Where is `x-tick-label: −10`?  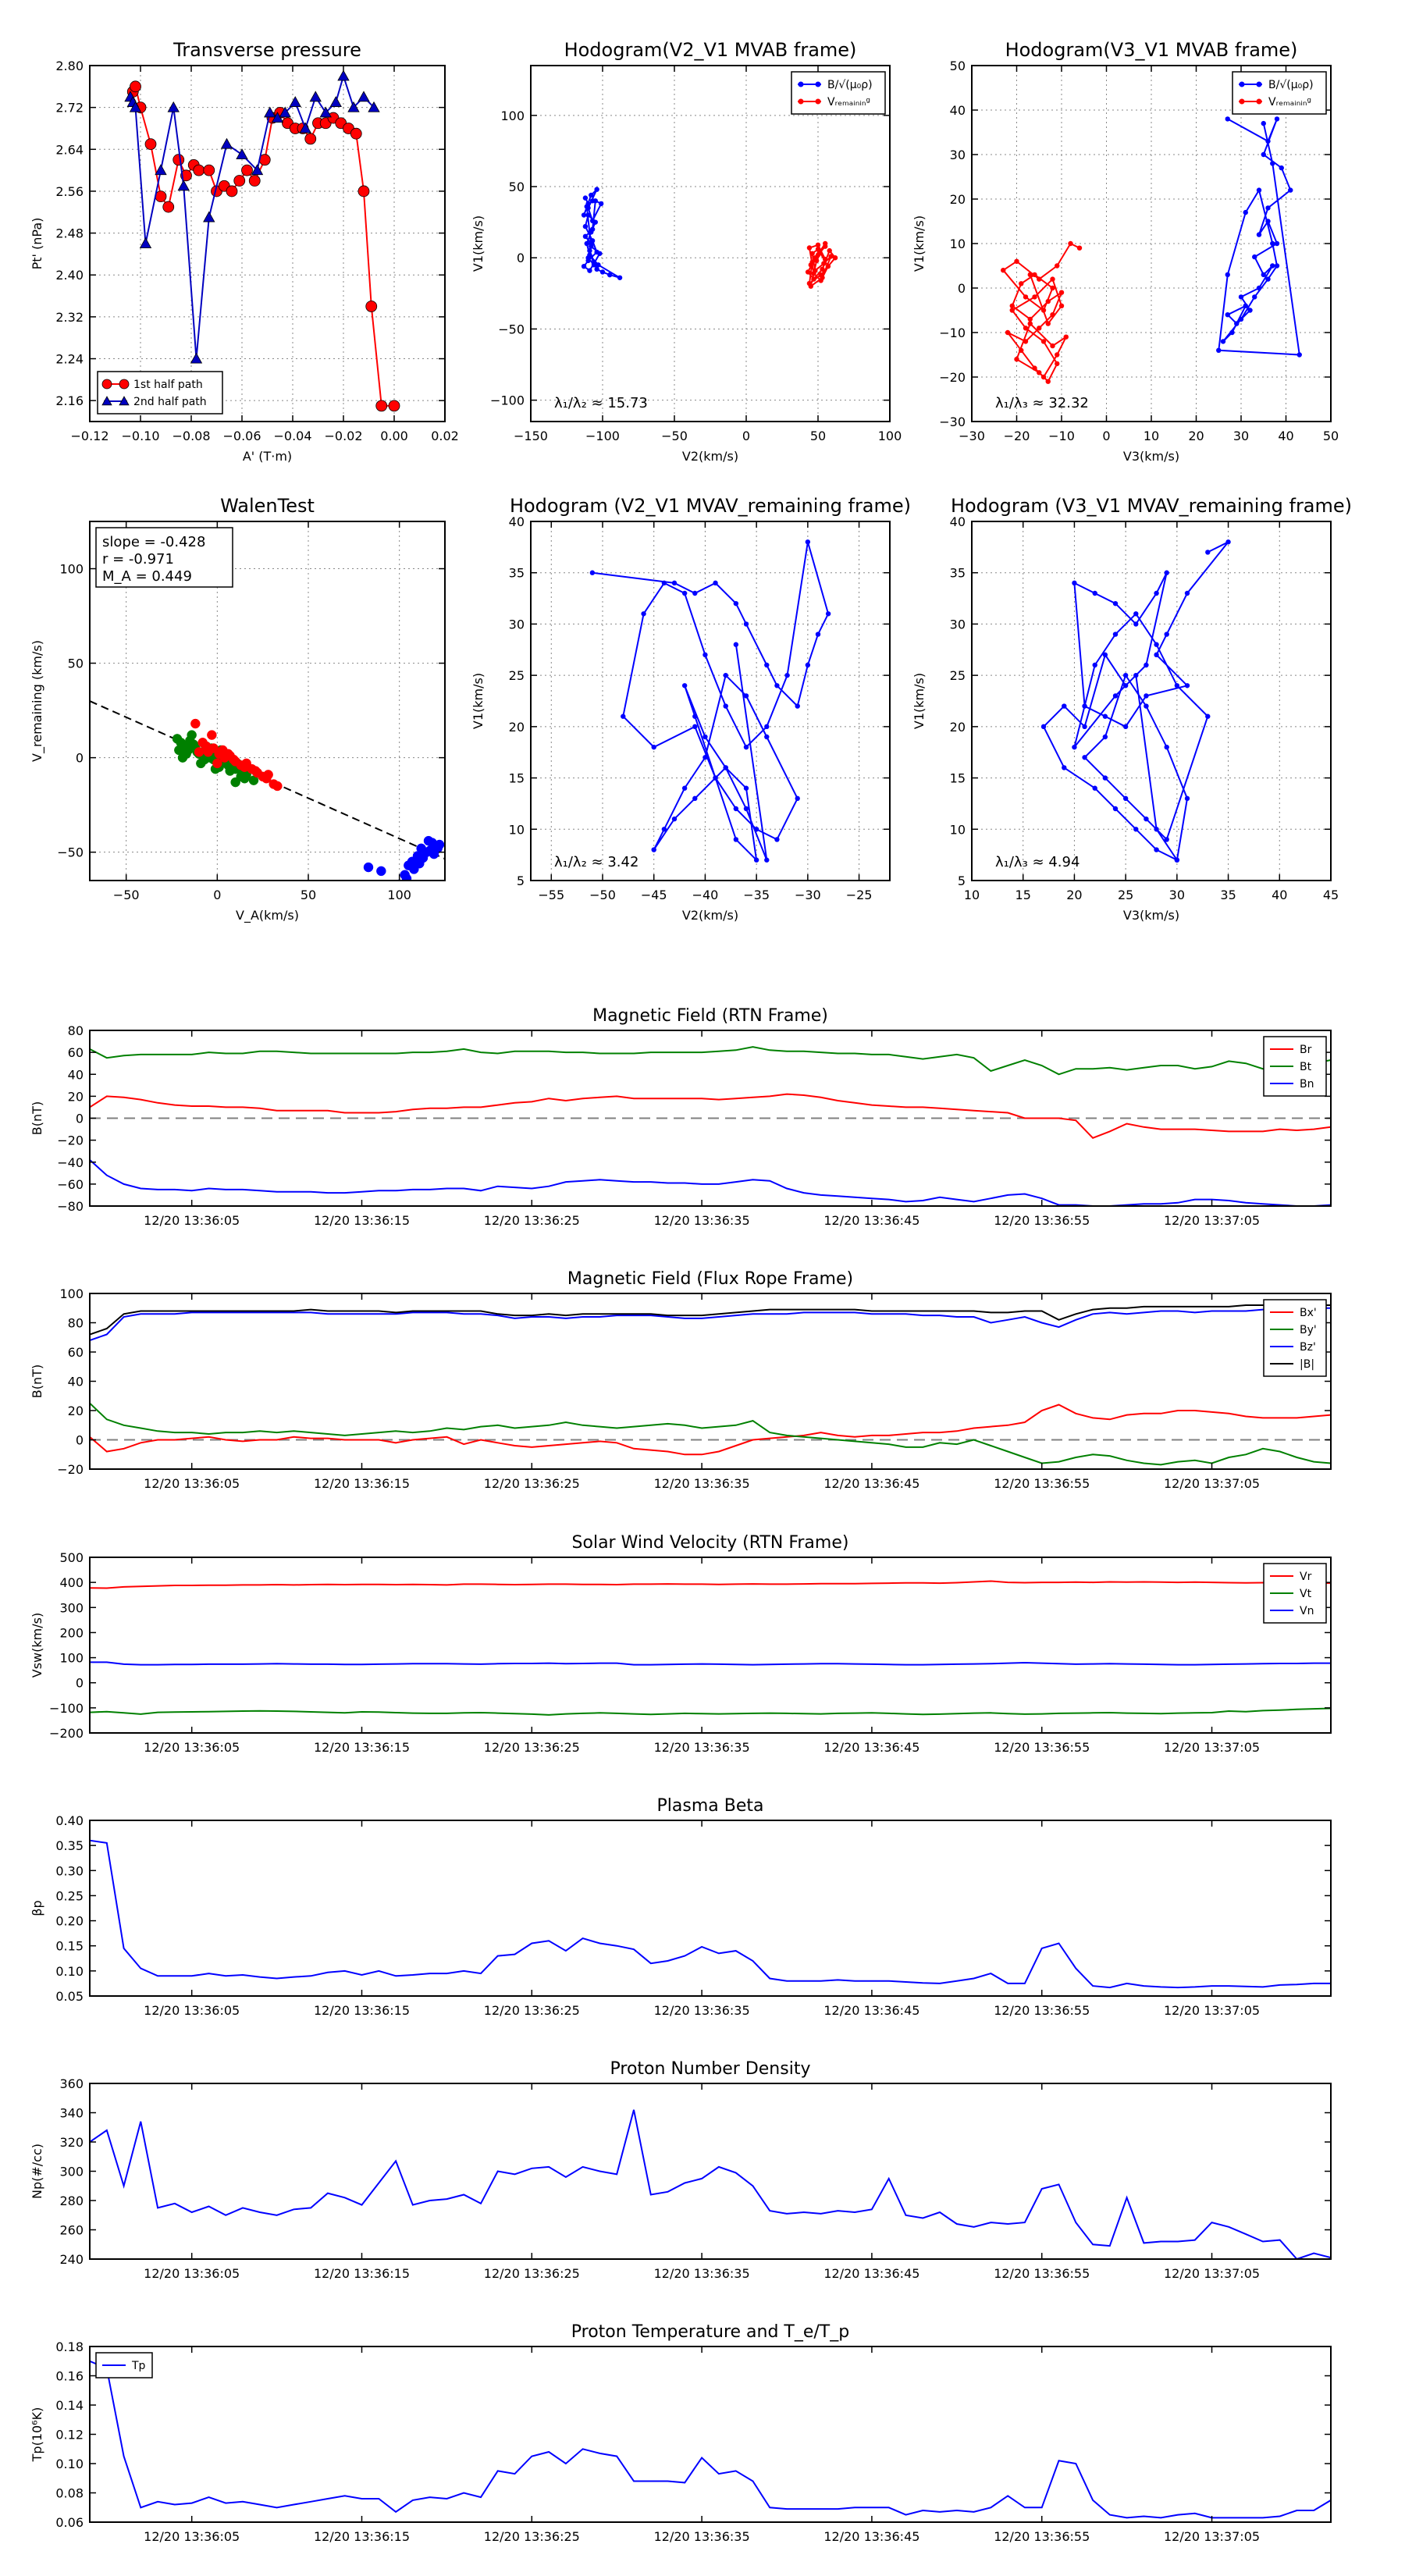 x-tick-label: −10 is located at coordinates (1062, 436).